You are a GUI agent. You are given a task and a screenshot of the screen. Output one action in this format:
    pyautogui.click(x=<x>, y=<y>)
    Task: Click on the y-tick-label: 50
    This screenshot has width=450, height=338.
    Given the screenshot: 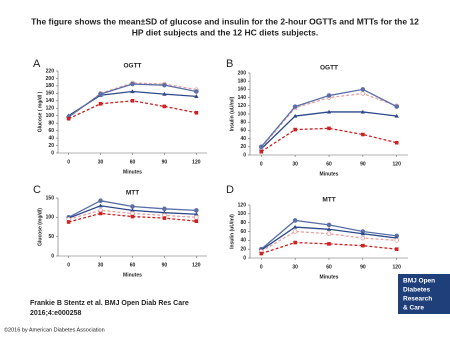 What is the action you would take?
    pyautogui.click(x=51, y=237)
    